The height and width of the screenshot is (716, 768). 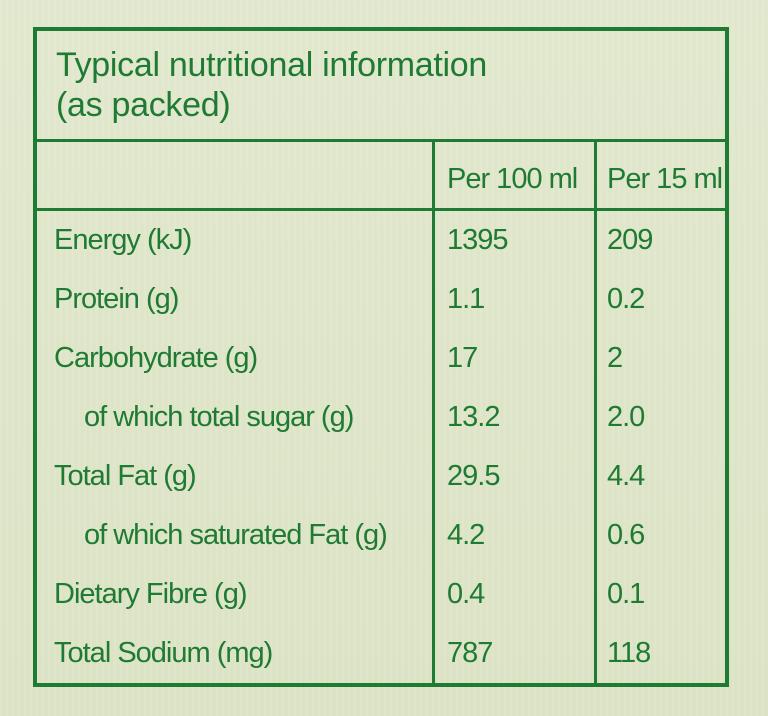 I want to click on value-per-100ml: 0.4, so click(x=466, y=594).